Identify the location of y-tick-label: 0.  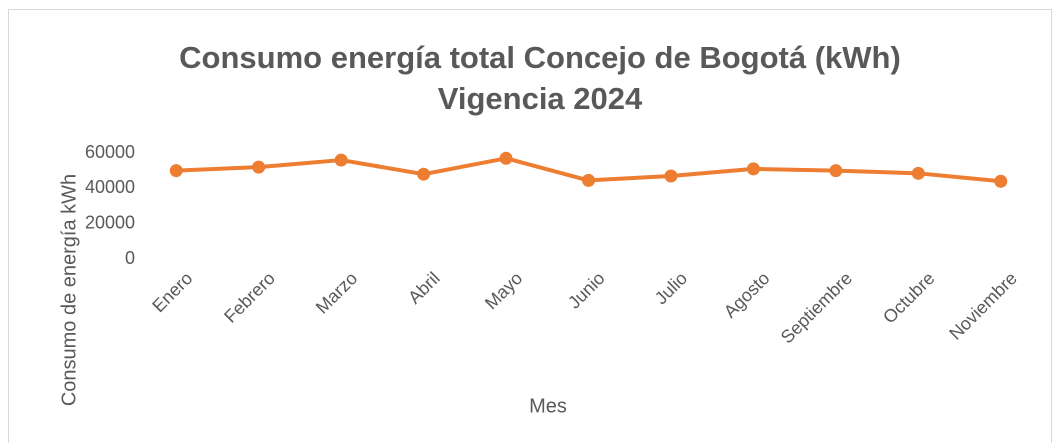
(130, 258).